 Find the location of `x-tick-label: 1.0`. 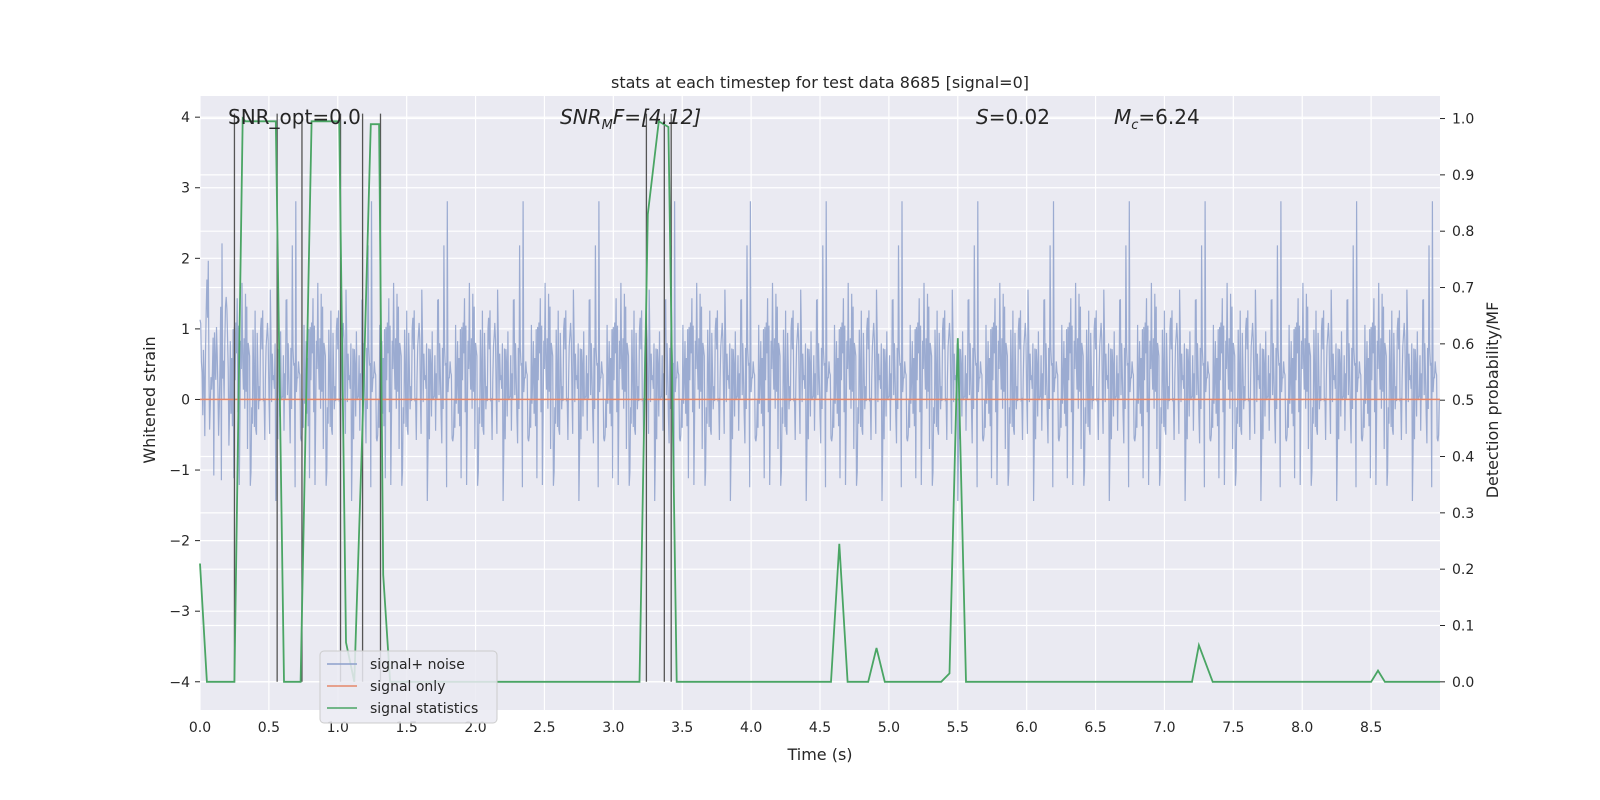

x-tick-label: 1.0 is located at coordinates (338, 728).